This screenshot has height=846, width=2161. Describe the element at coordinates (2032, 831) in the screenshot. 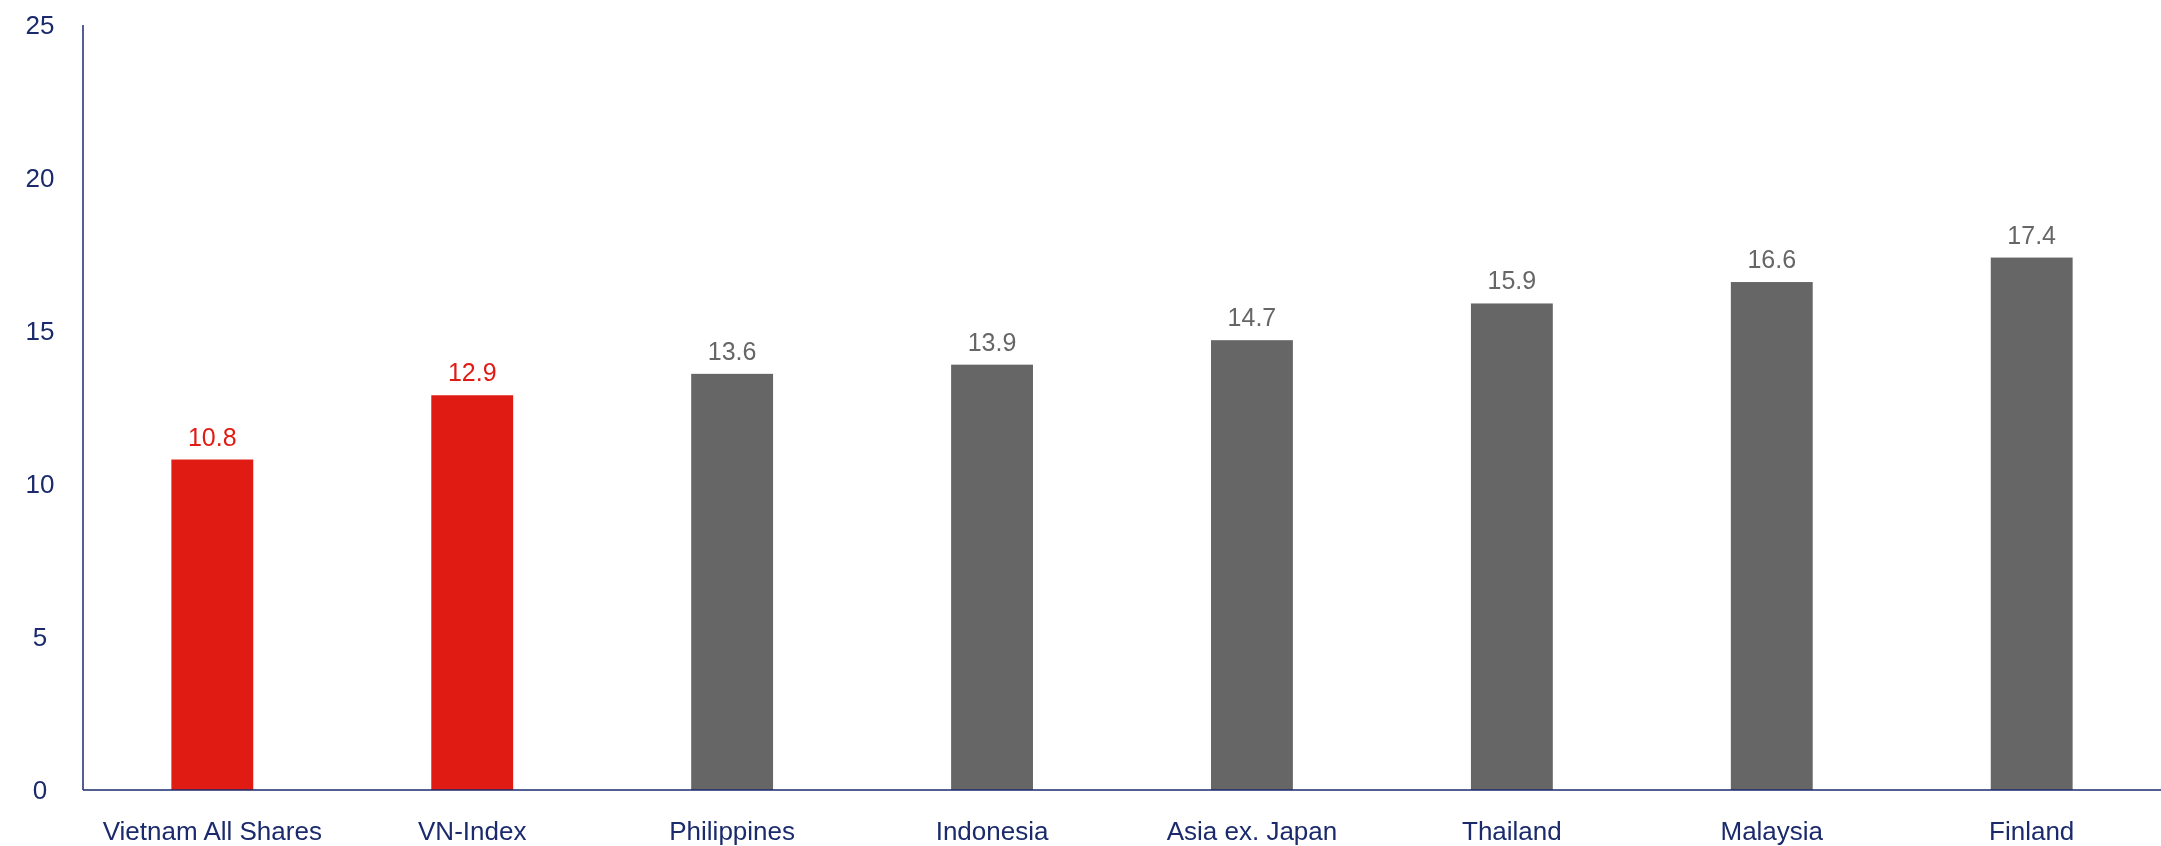

I see `x-tick-label: Finland` at that location.